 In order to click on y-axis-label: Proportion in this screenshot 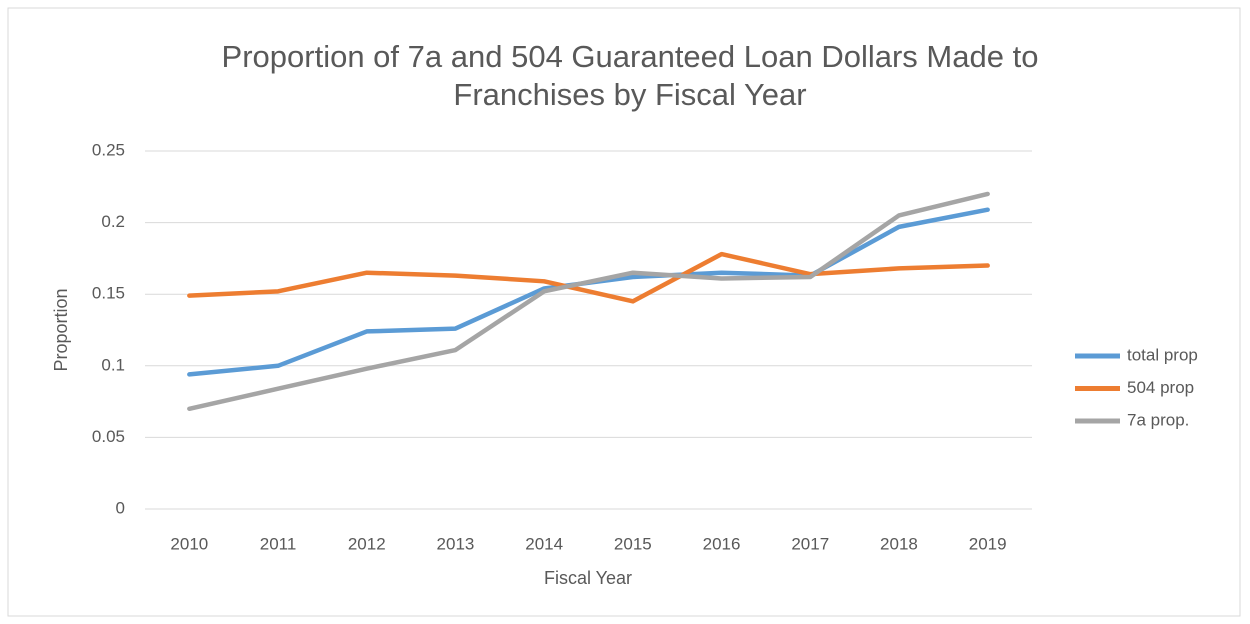, I will do `click(61, 329)`.